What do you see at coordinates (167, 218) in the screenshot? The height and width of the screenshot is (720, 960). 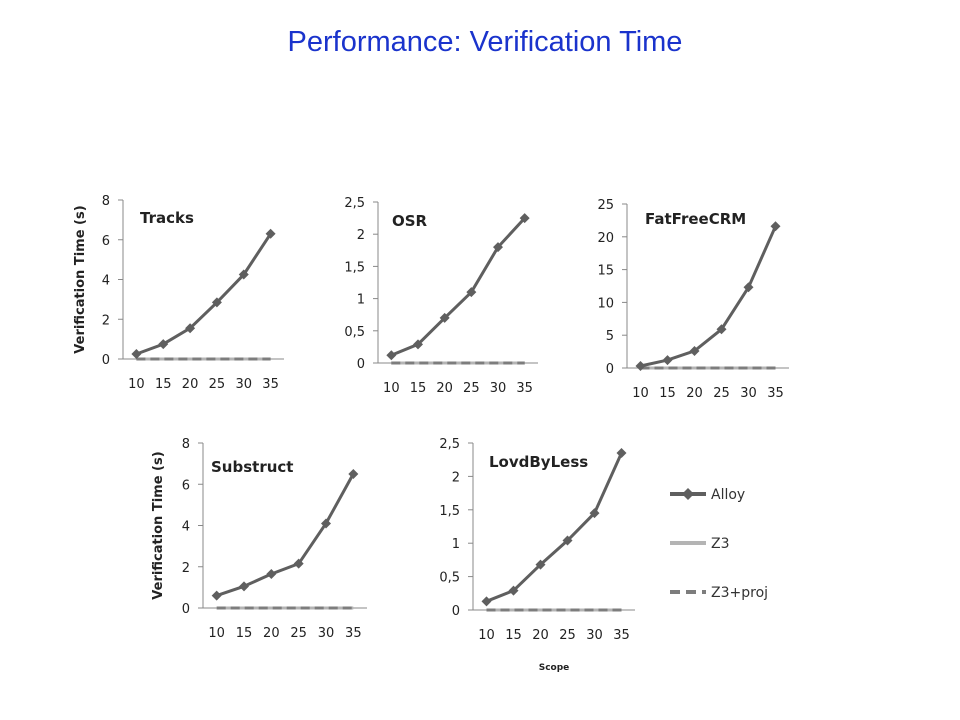 I see `chart-title: Tracks` at bounding box center [167, 218].